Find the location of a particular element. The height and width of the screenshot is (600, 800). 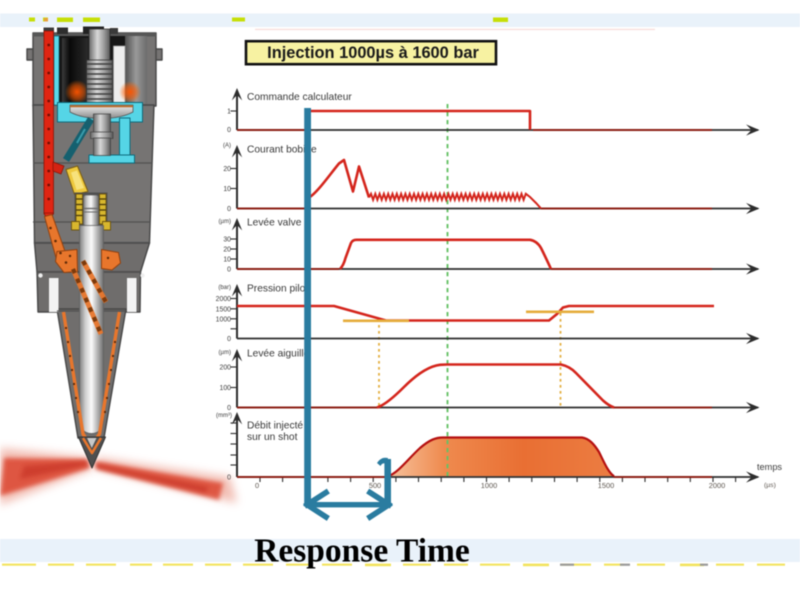

svg-text: temps is located at coordinates (769, 467).